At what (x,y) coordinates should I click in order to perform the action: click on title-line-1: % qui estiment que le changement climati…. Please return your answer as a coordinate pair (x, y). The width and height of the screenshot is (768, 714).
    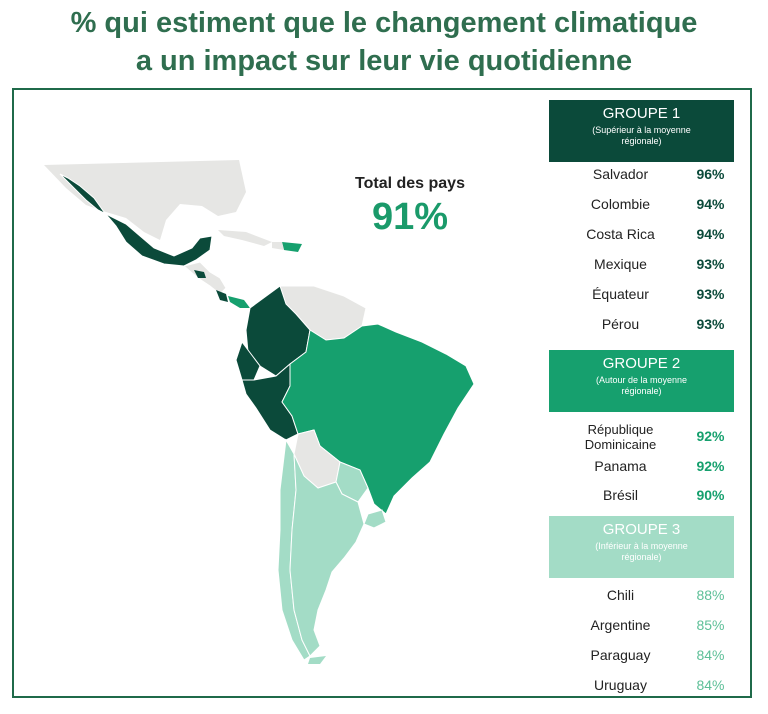
    Looking at the image, I should click on (384, 23).